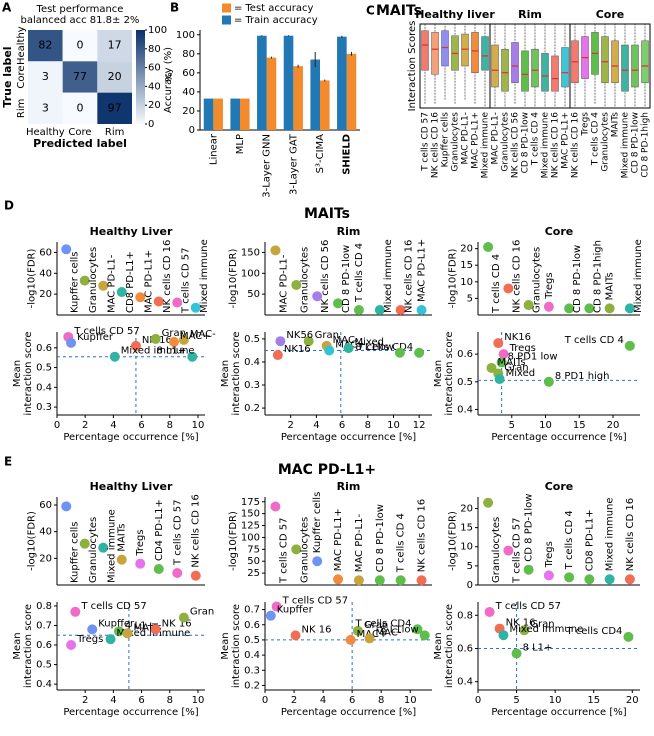  I want to click on point-label: MAC PD-L1-, so click(359, 543).